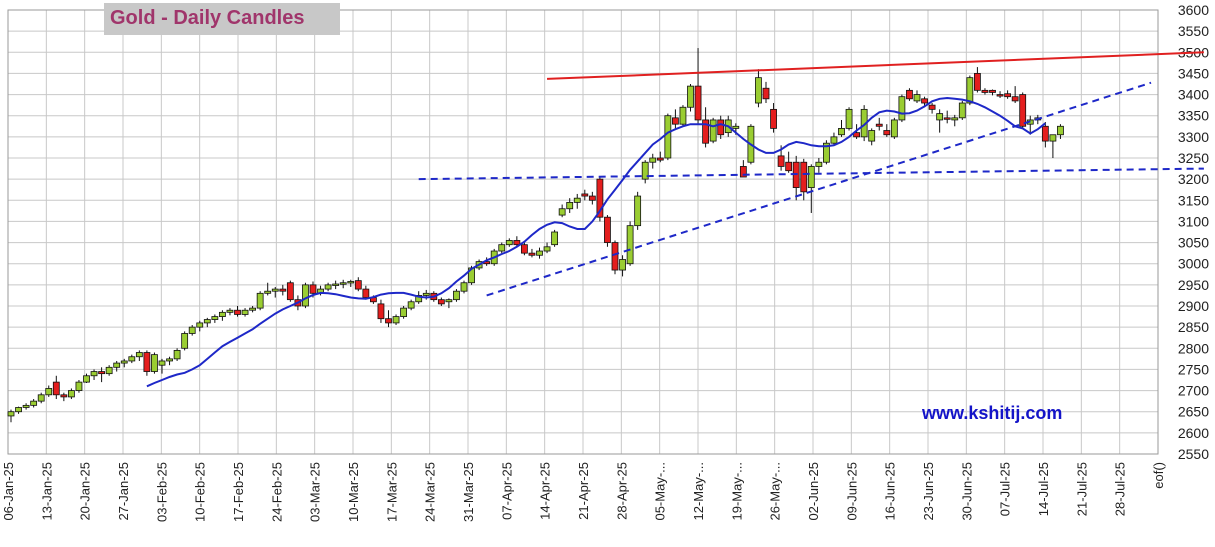 The image size is (1215, 547). What do you see at coordinates (1193, 433) in the screenshot?
I see `y-tick-label: 2600` at bounding box center [1193, 433].